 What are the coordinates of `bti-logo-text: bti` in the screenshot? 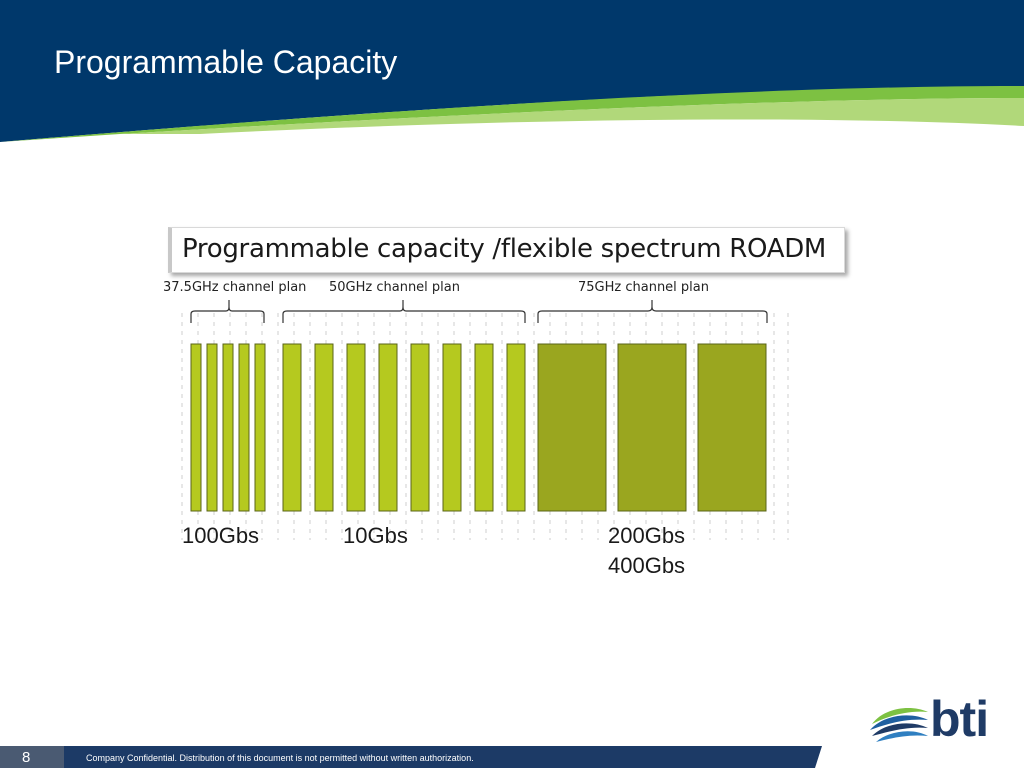 It's located at (959, 719).